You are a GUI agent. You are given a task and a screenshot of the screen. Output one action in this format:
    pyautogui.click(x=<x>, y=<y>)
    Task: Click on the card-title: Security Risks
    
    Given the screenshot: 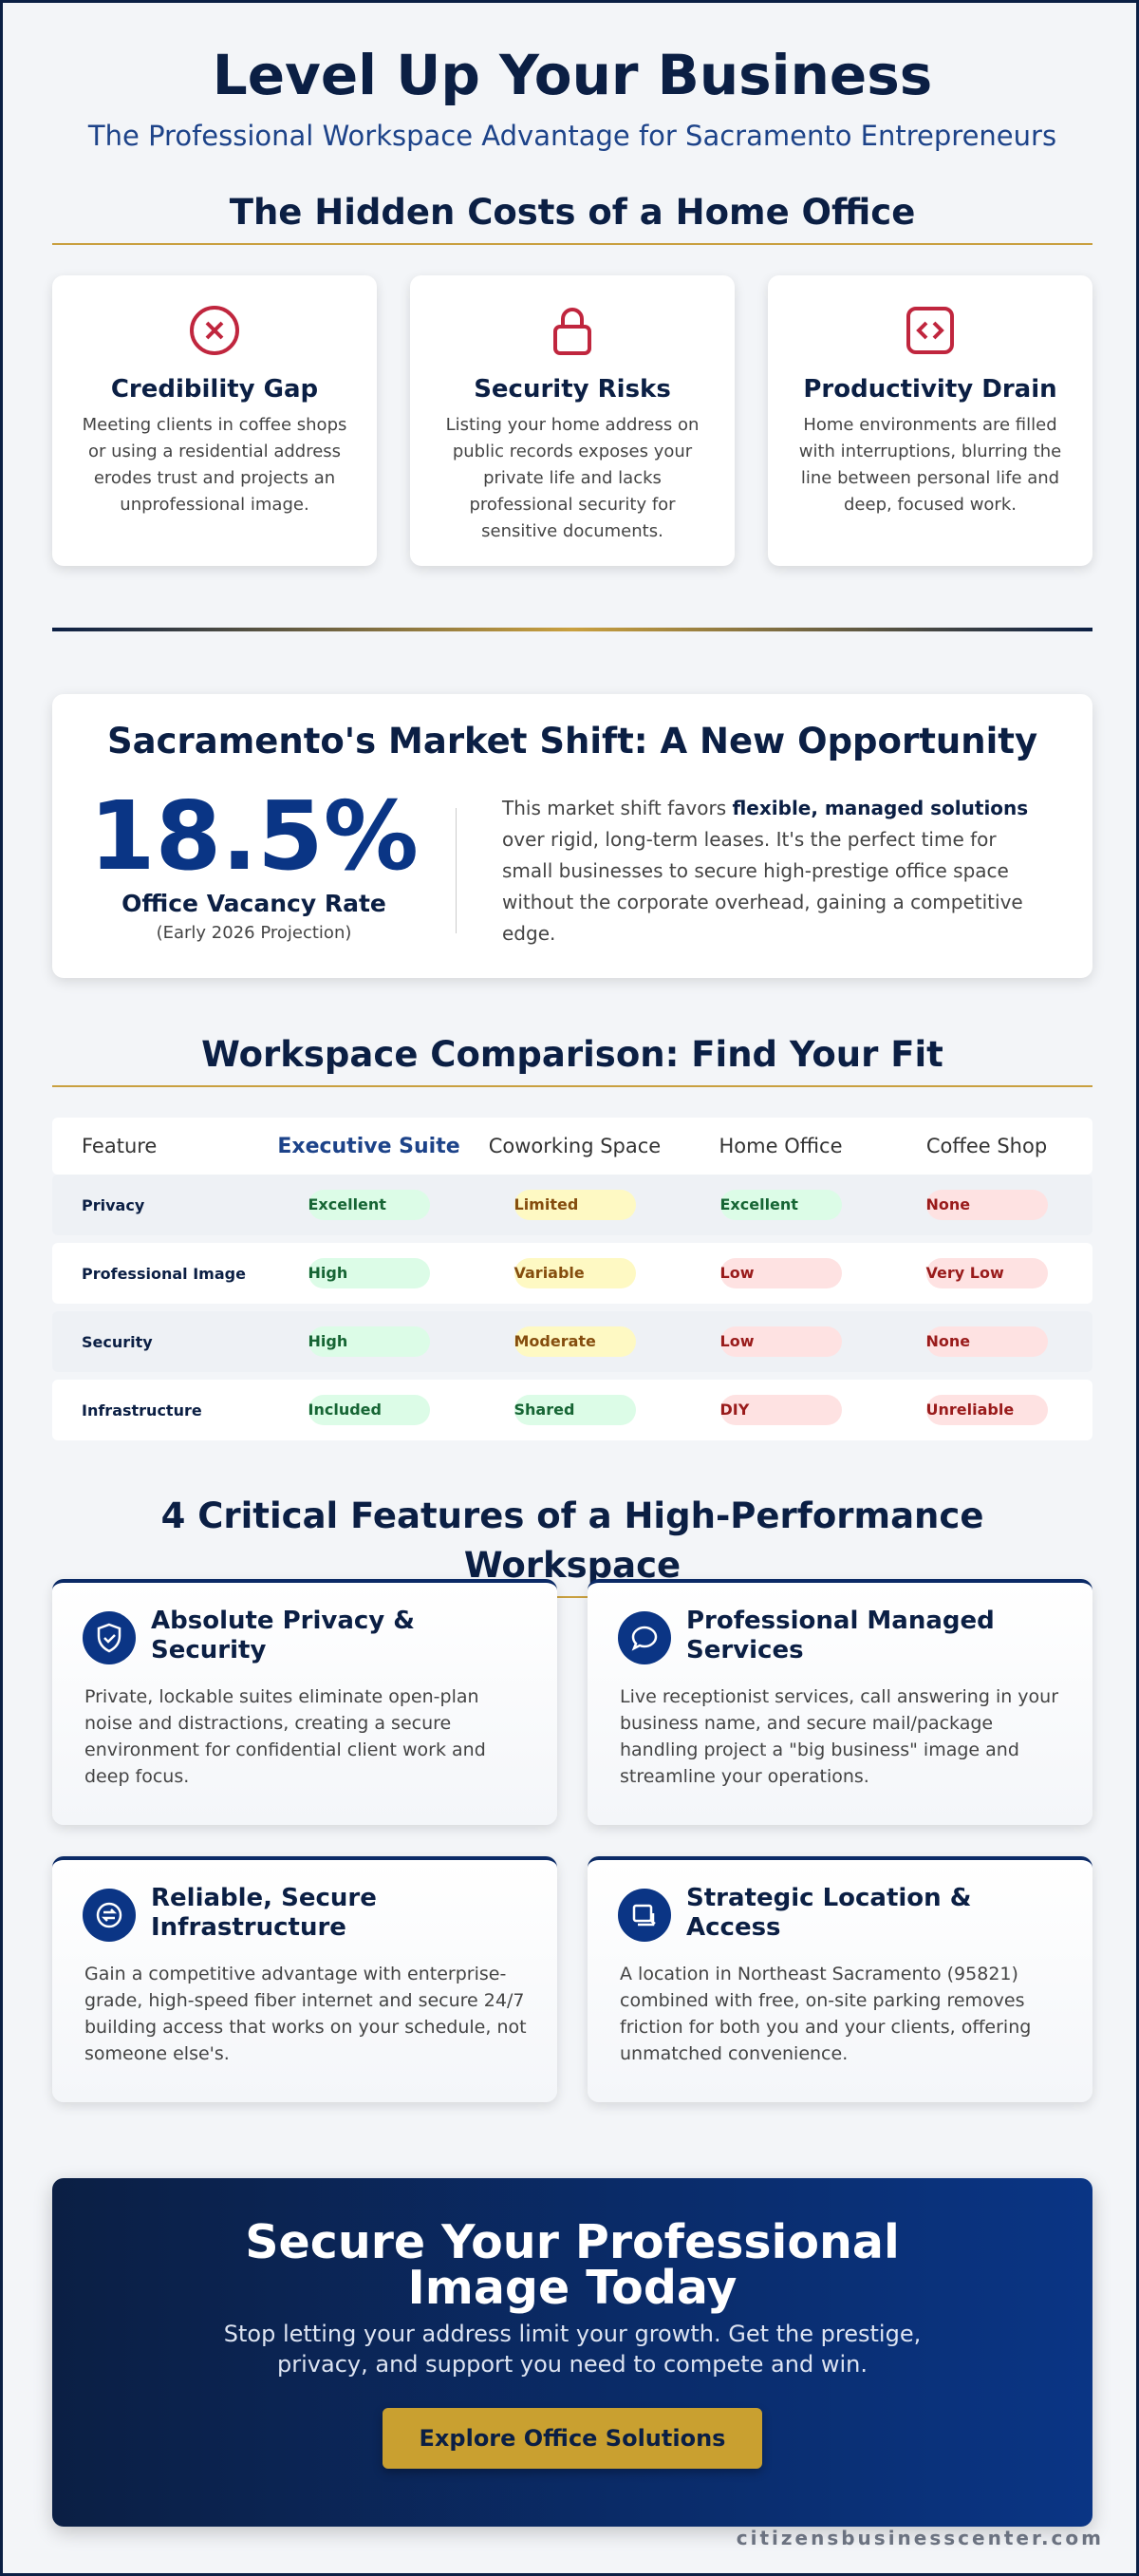 What is the action you would take?
    pyautogui.click(x=572, y=389)
    